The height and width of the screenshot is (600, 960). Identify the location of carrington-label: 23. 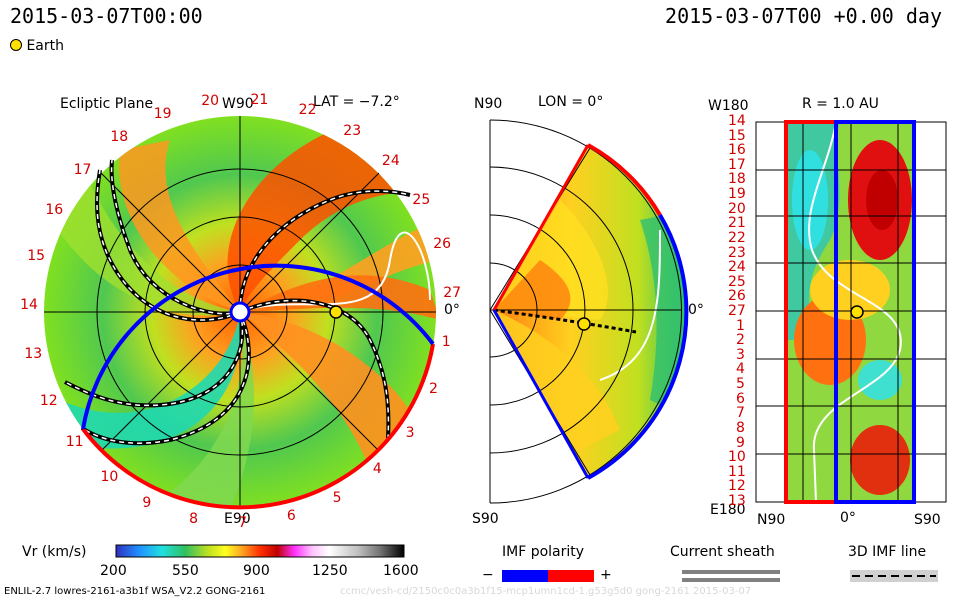
(352, 130).